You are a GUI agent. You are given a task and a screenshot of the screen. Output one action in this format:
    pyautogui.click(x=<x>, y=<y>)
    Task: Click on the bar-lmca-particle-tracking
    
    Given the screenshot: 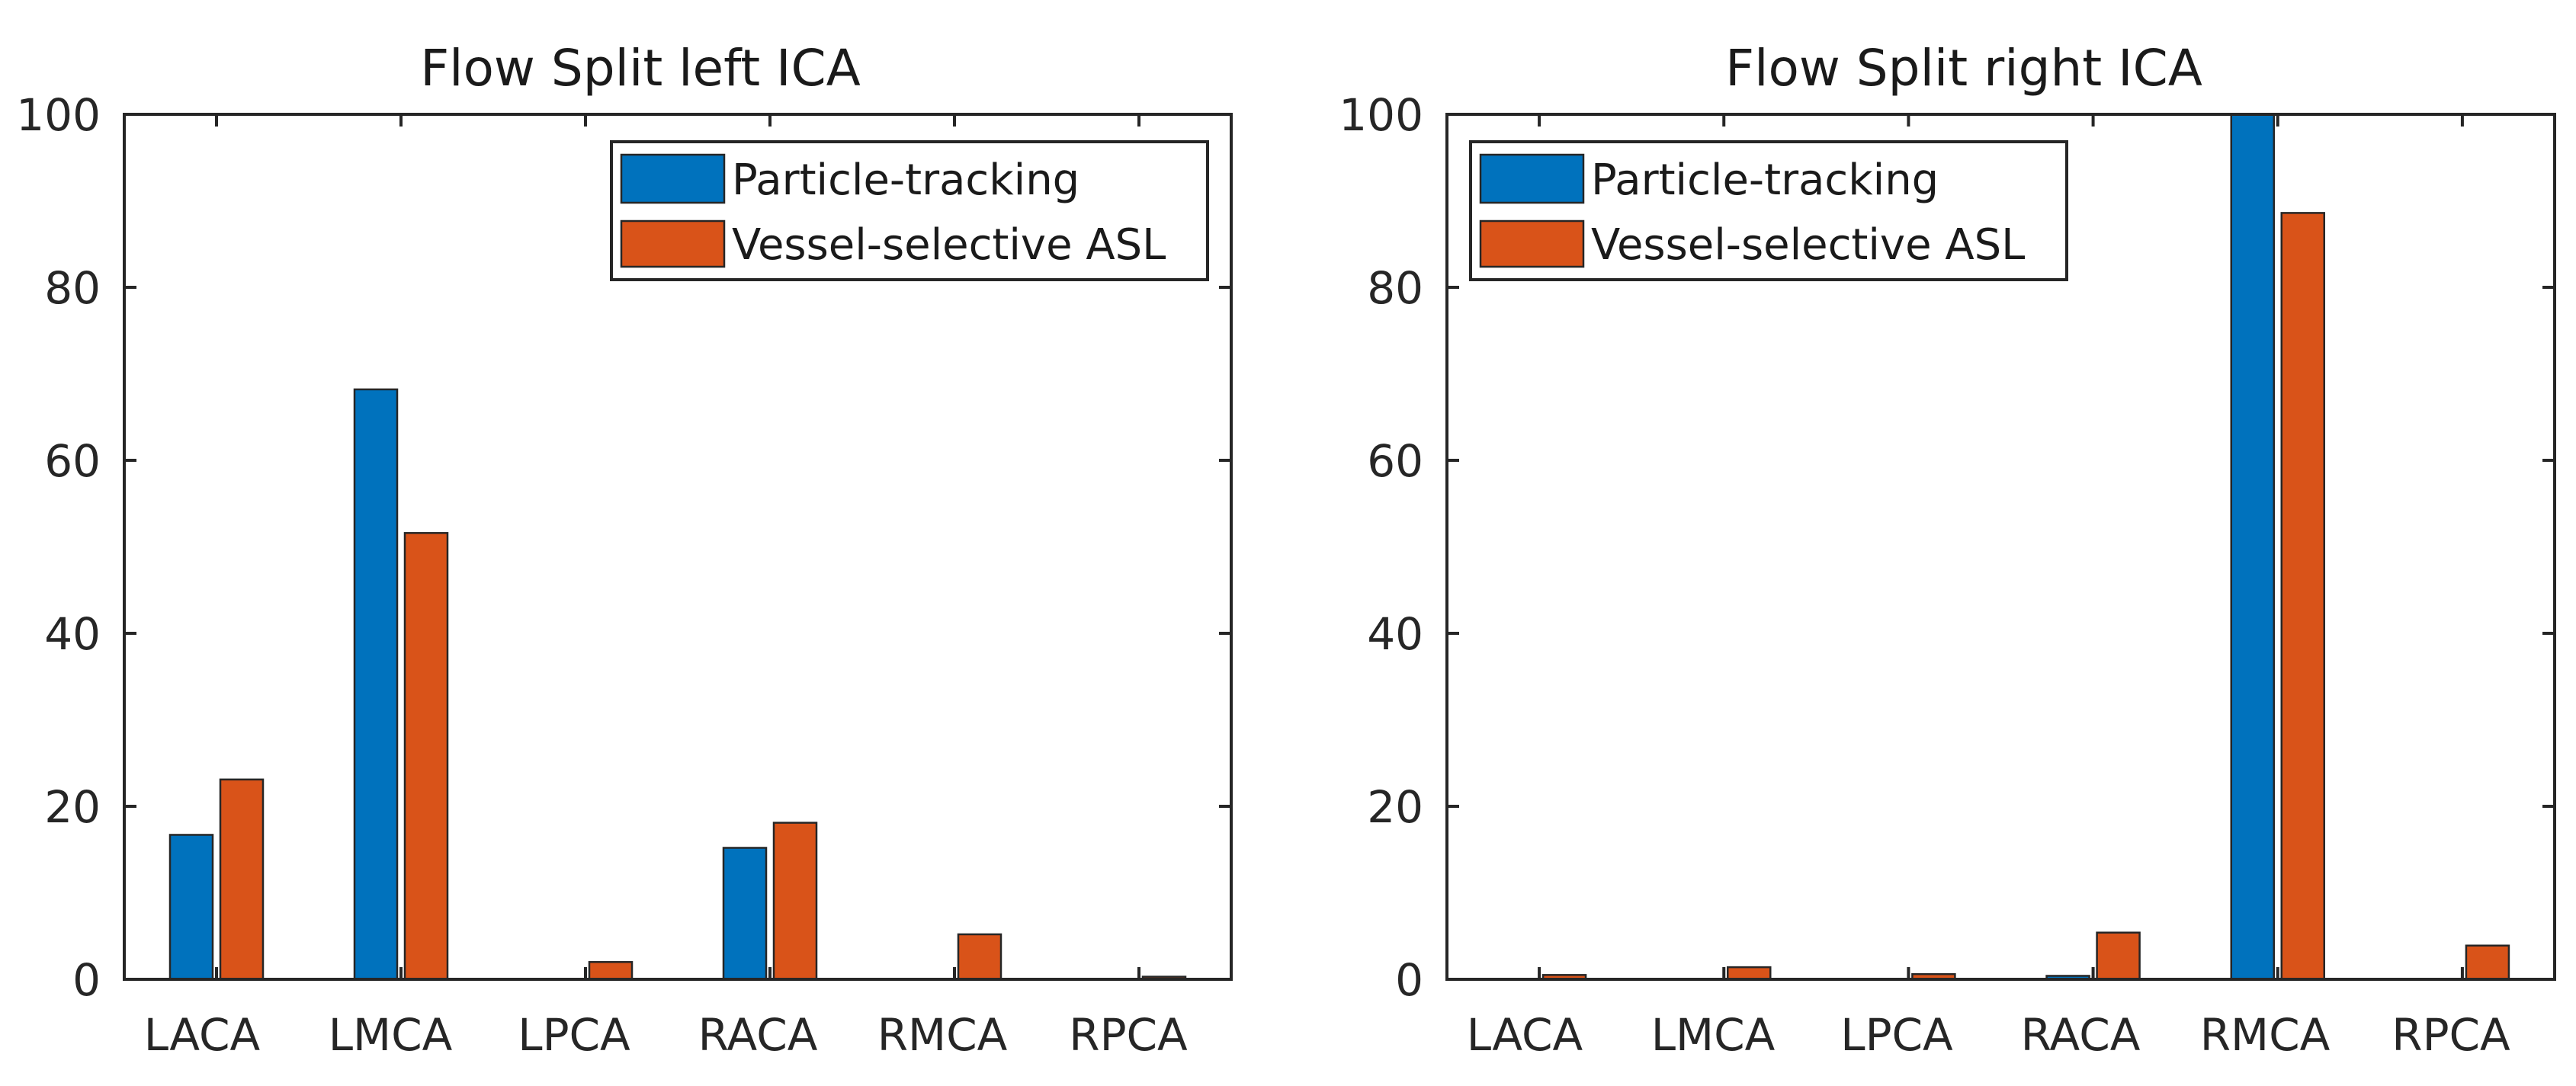 What is the action you would take?
    pyautogui.click(x=376, y=684)
    